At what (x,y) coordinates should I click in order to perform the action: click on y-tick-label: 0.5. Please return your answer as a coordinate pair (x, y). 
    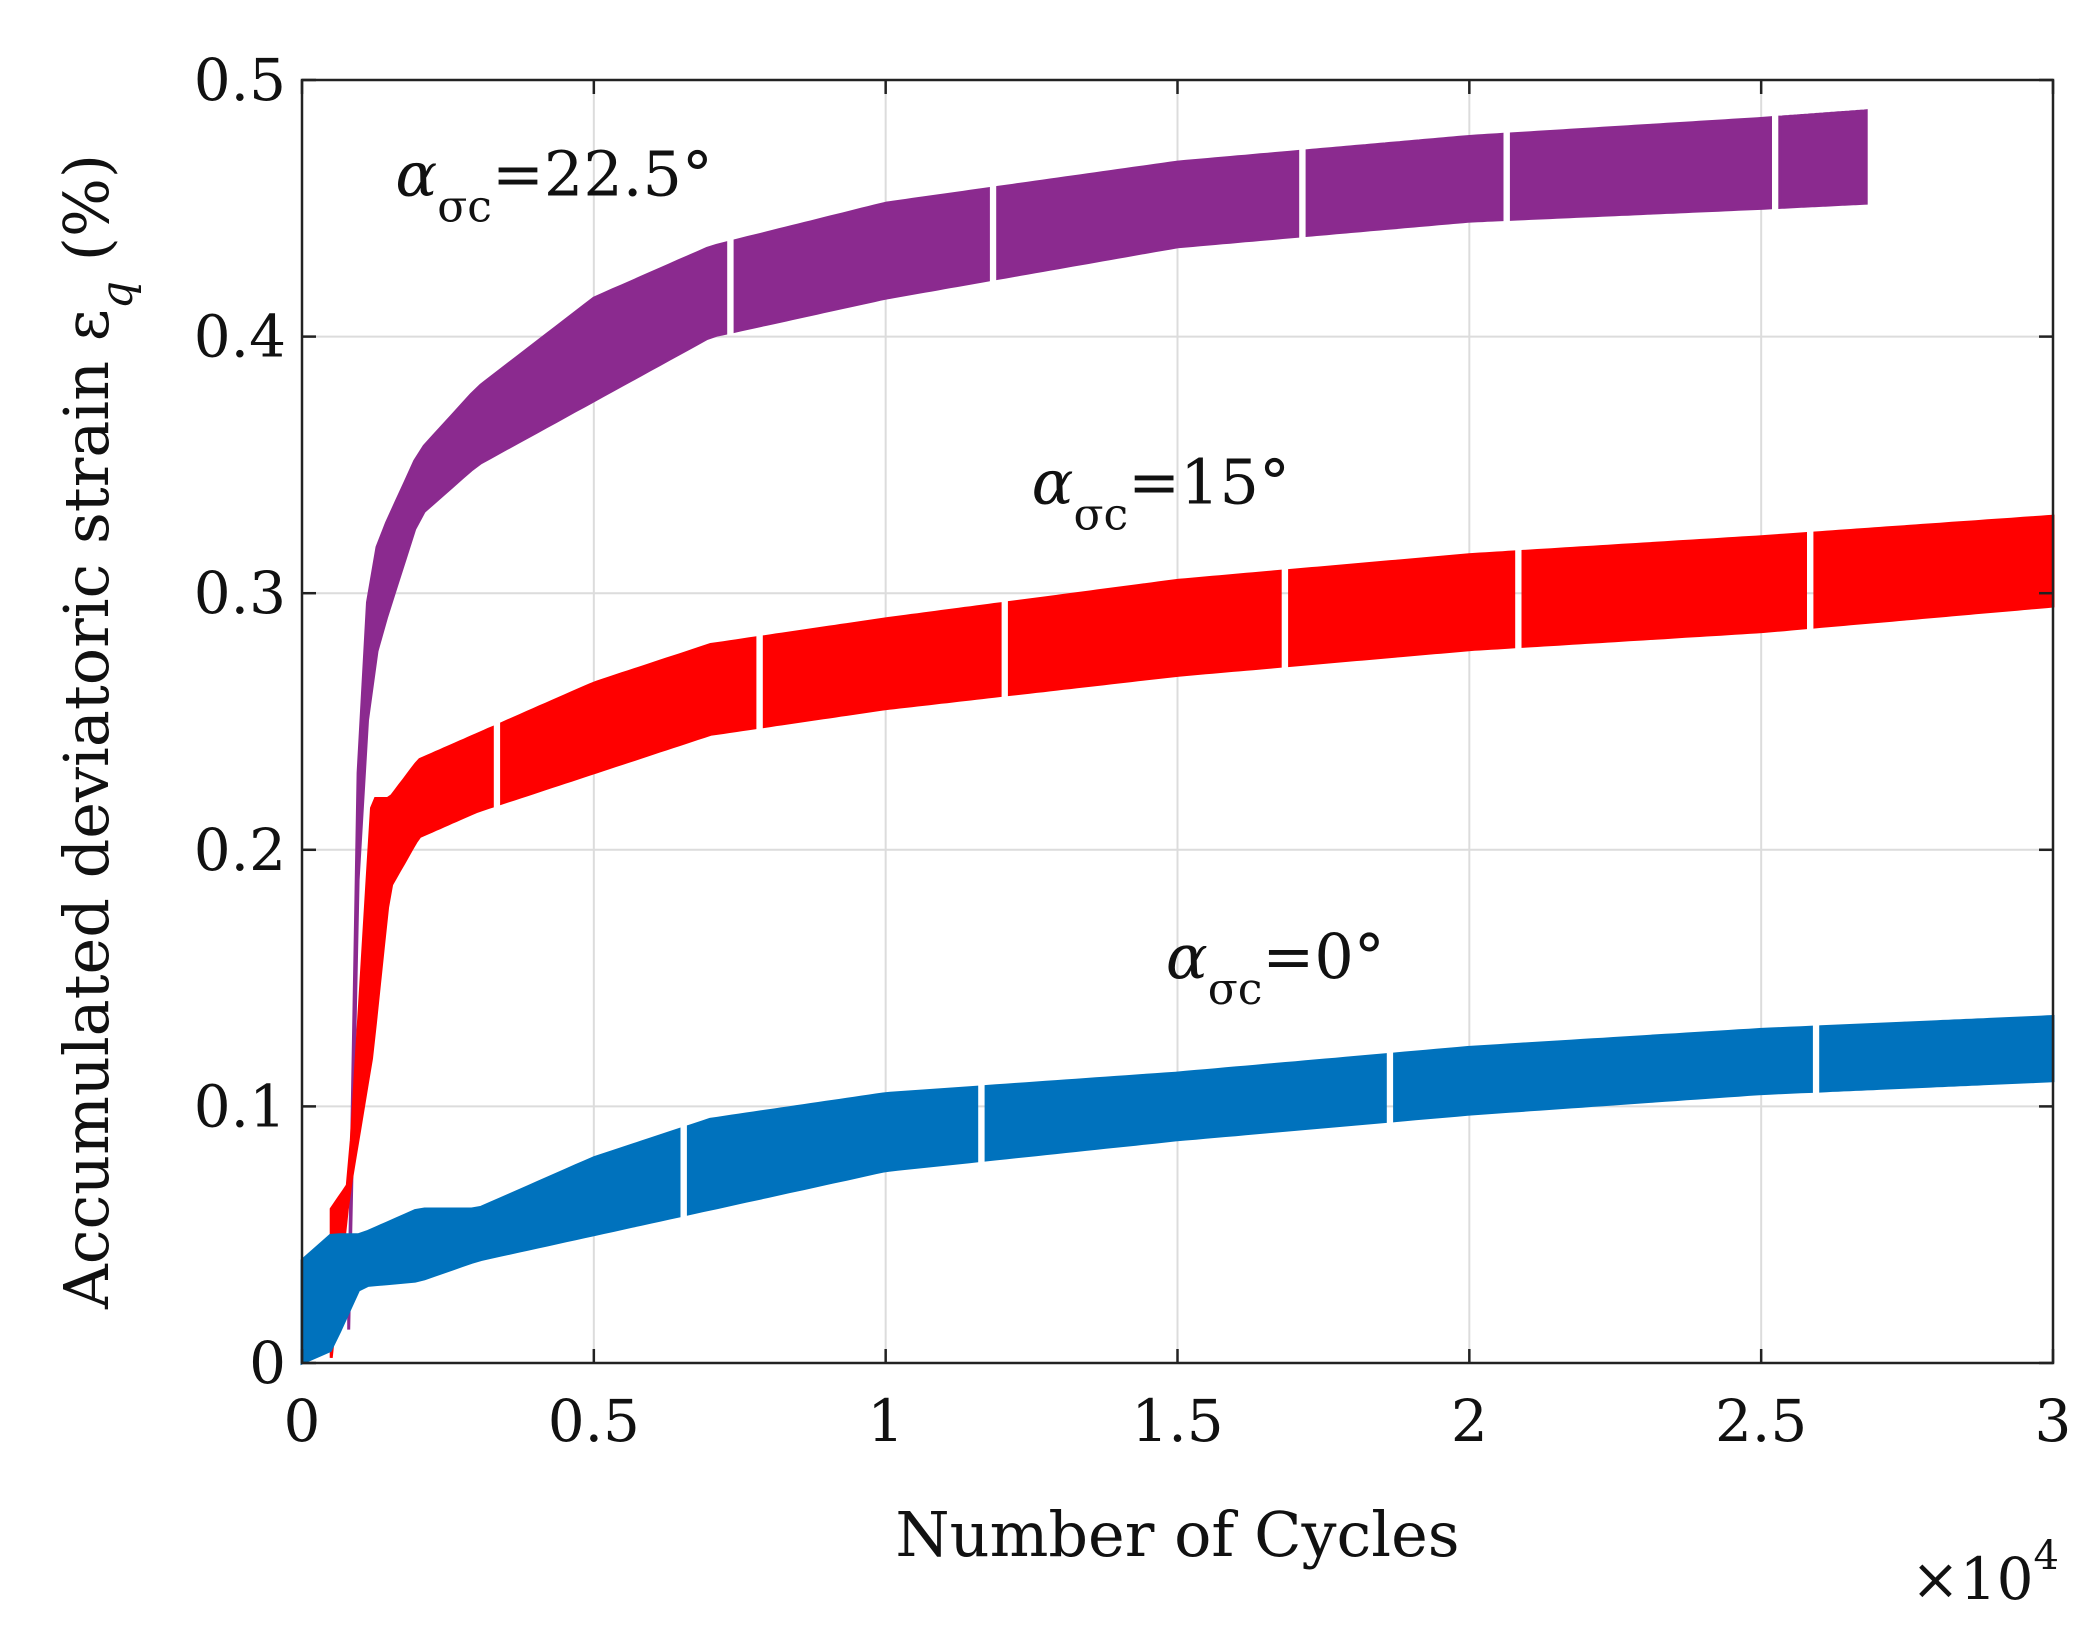
    Looking at the image, I should click on (240, 80).